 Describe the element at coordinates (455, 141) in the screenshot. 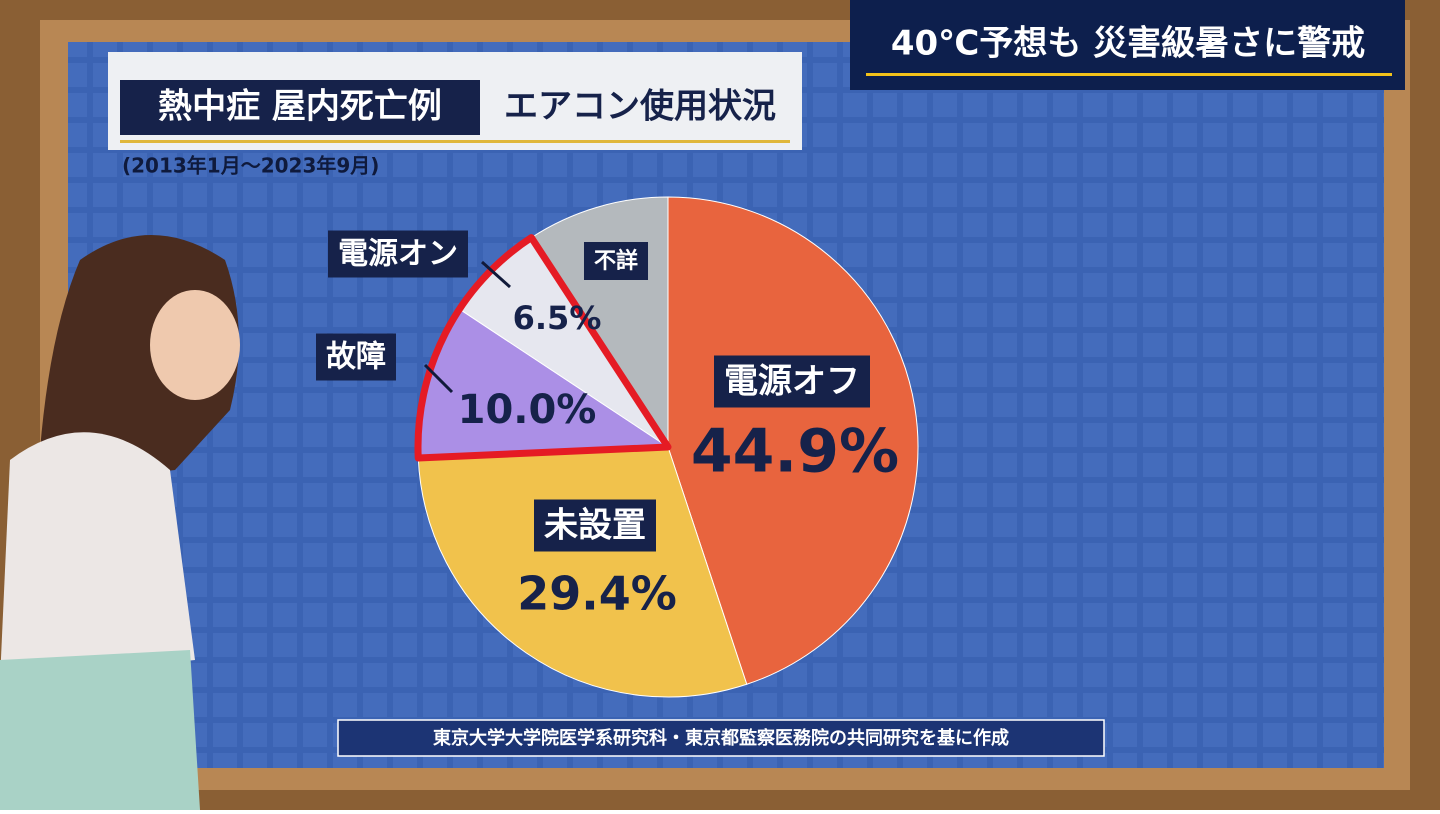

I see `title-underline` at that location.